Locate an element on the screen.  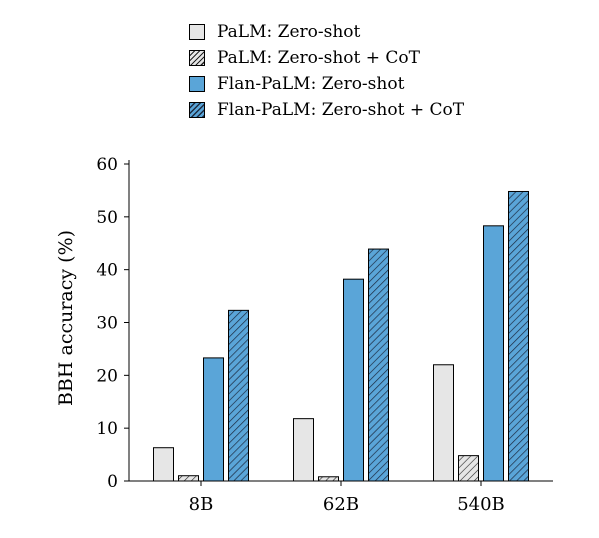
legend-item-palm-zero-shot: PaLM: Zero-shot is located at coordinates (326, 32).